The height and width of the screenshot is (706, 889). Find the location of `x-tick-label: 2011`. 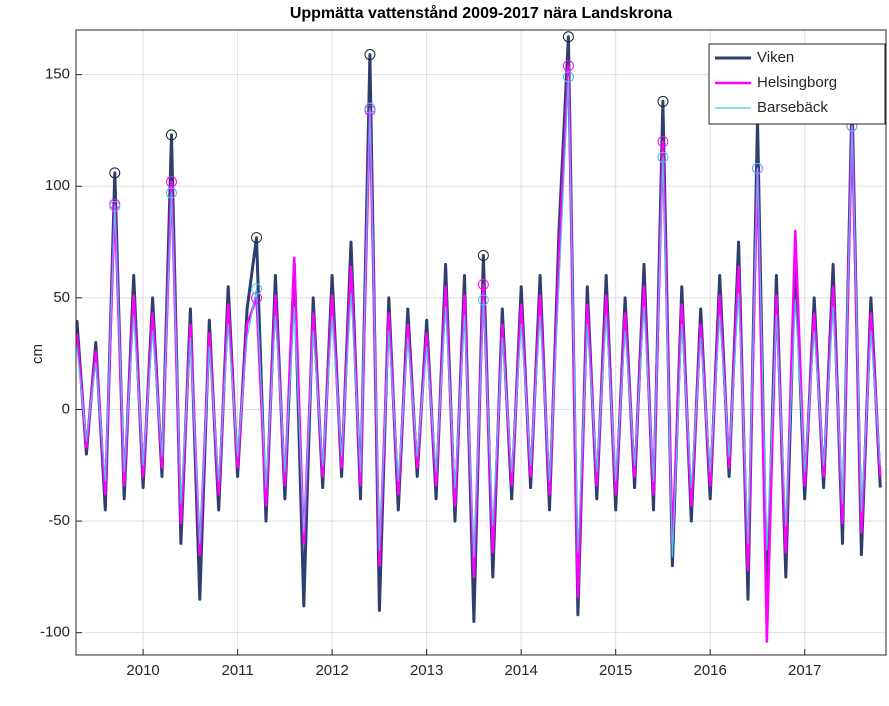

x-tick-label: 2011 is located at coordinates (237, 670).